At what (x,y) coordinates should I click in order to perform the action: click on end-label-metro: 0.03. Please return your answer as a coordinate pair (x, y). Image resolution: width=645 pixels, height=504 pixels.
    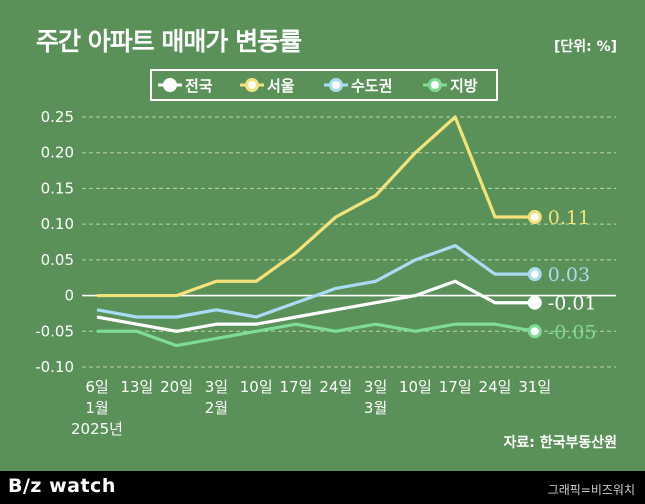
    Looking at the image, I should click on (569, 275).